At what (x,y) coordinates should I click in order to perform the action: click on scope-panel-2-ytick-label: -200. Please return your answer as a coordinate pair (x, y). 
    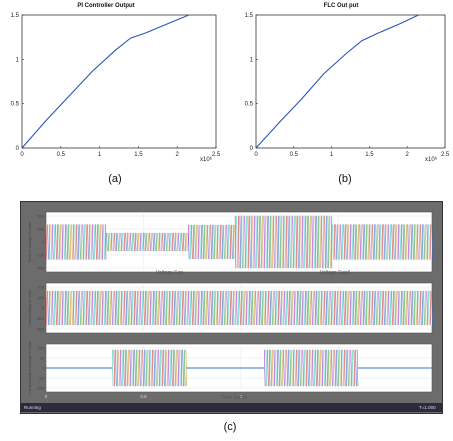
    Looking at the image, I should click on (40, 329).